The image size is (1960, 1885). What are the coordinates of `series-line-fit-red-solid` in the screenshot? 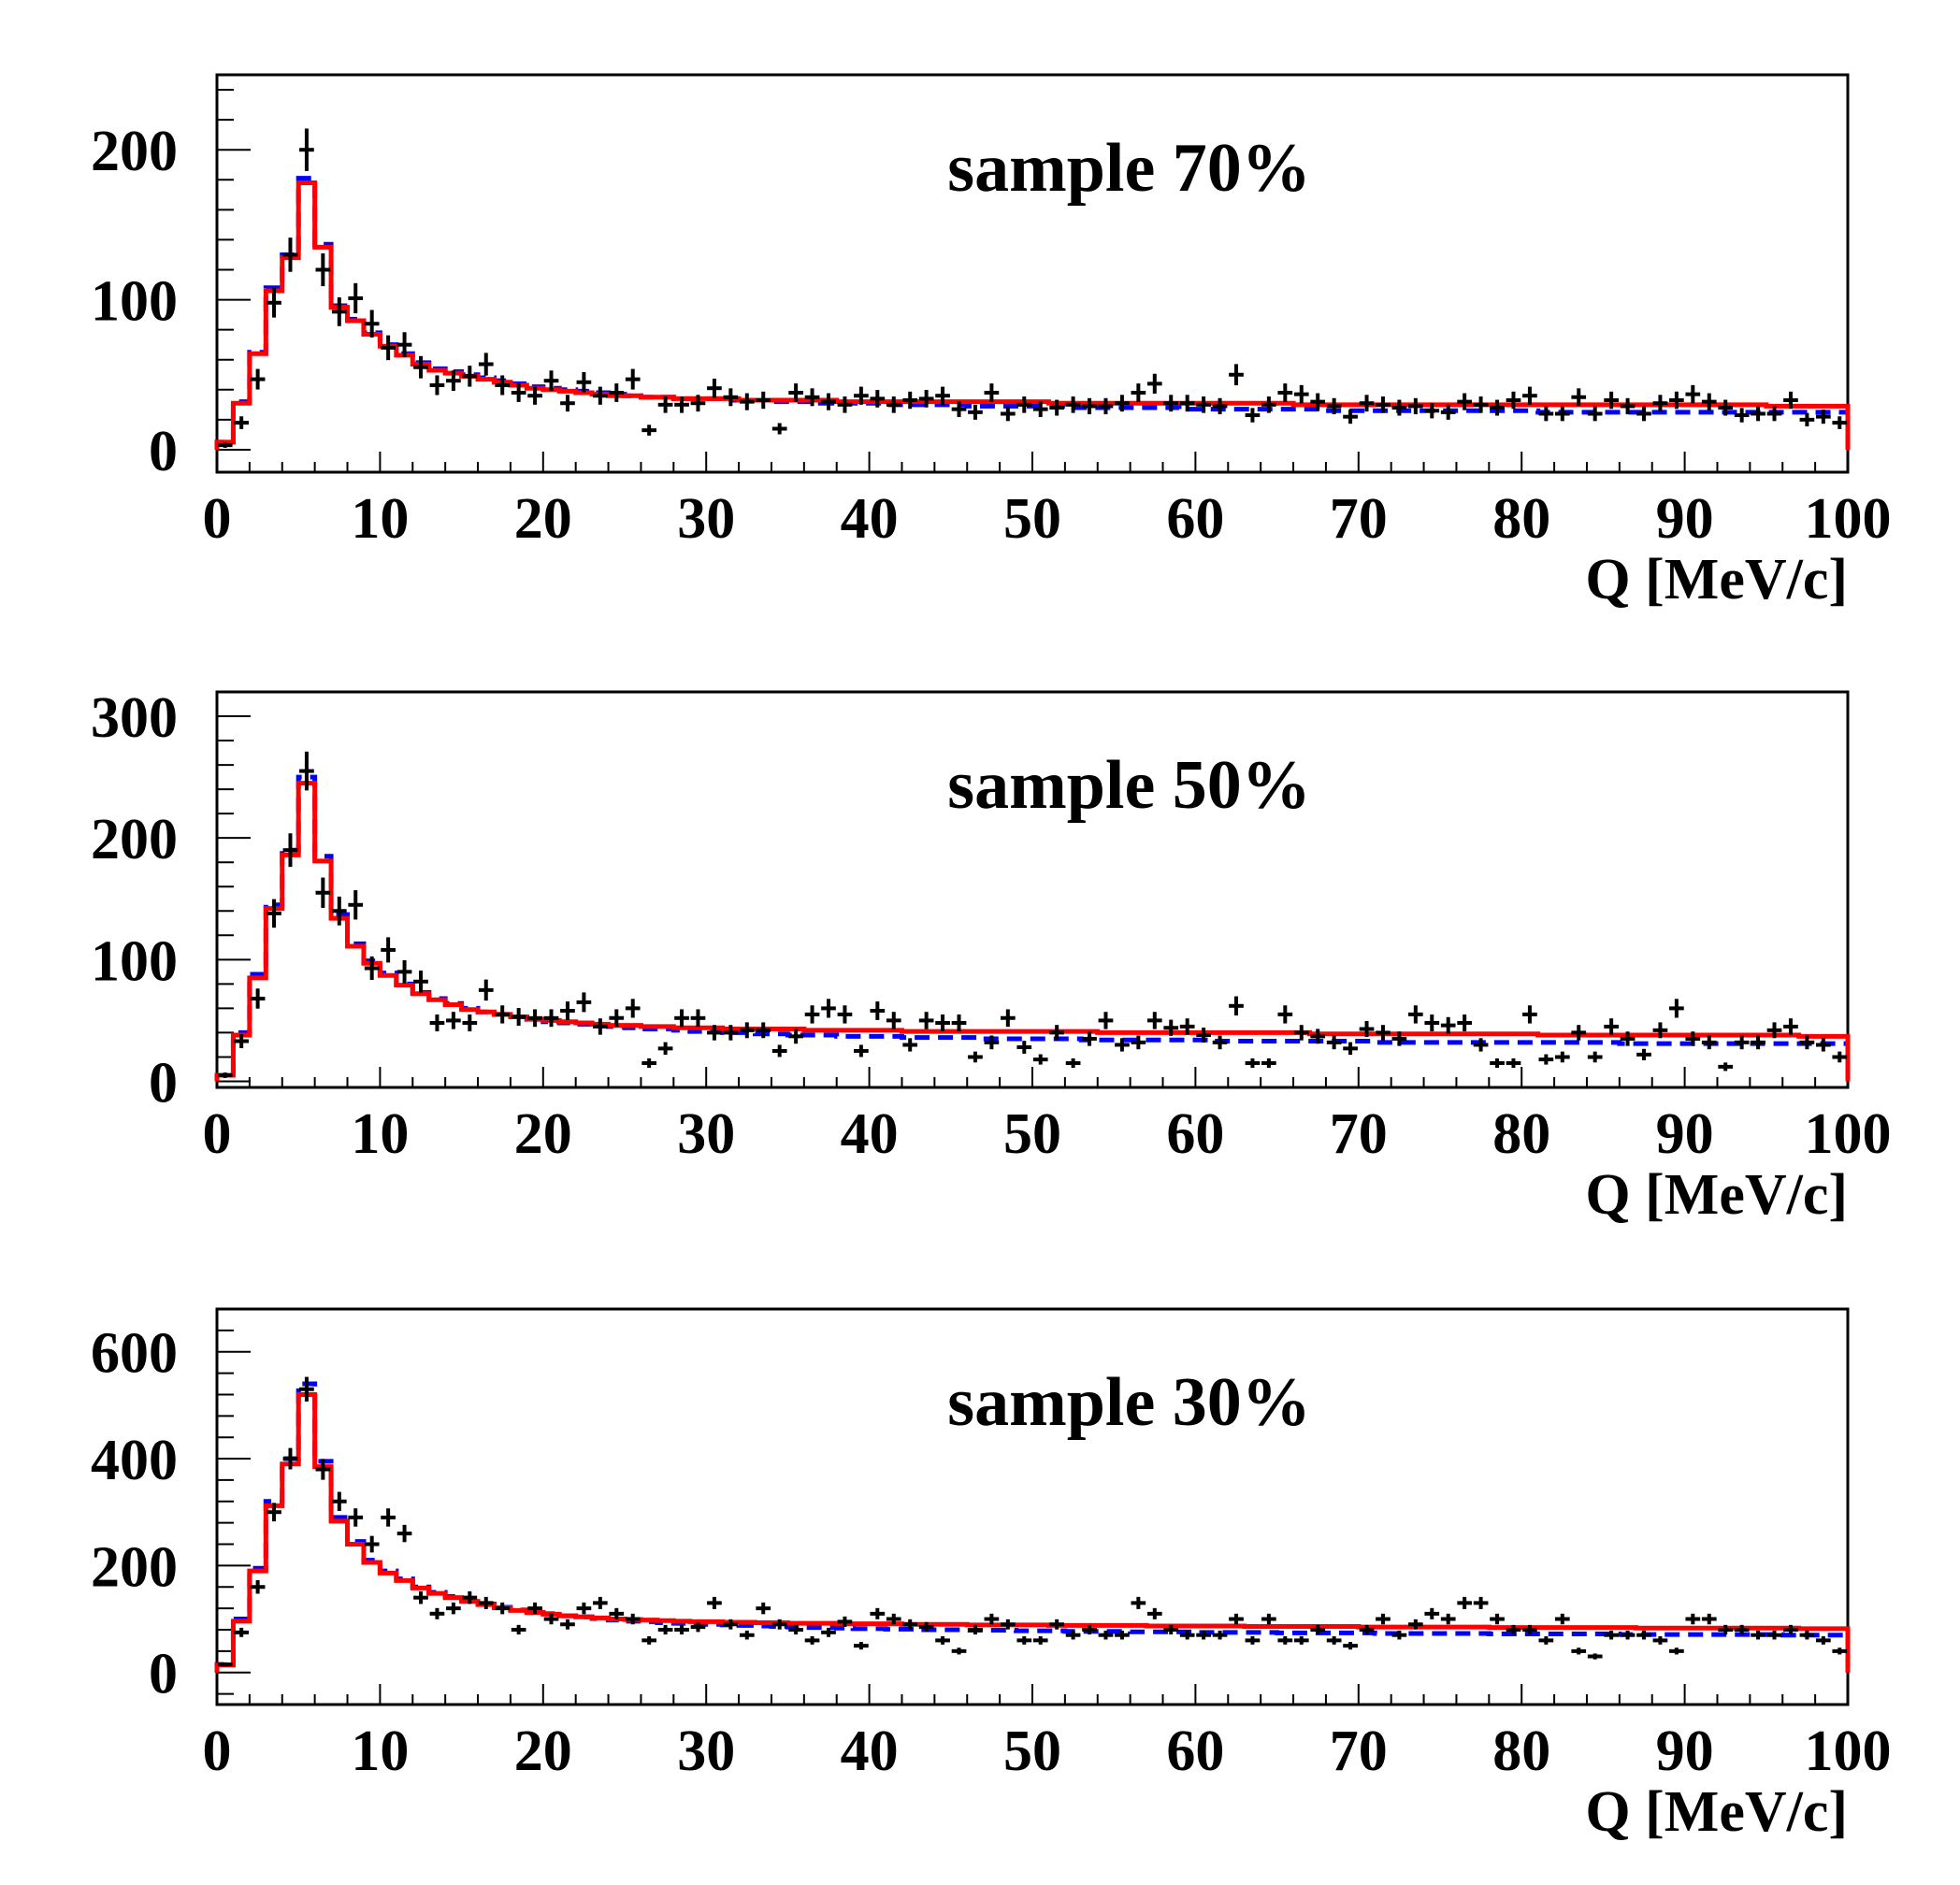 It's located at (1032, 932).